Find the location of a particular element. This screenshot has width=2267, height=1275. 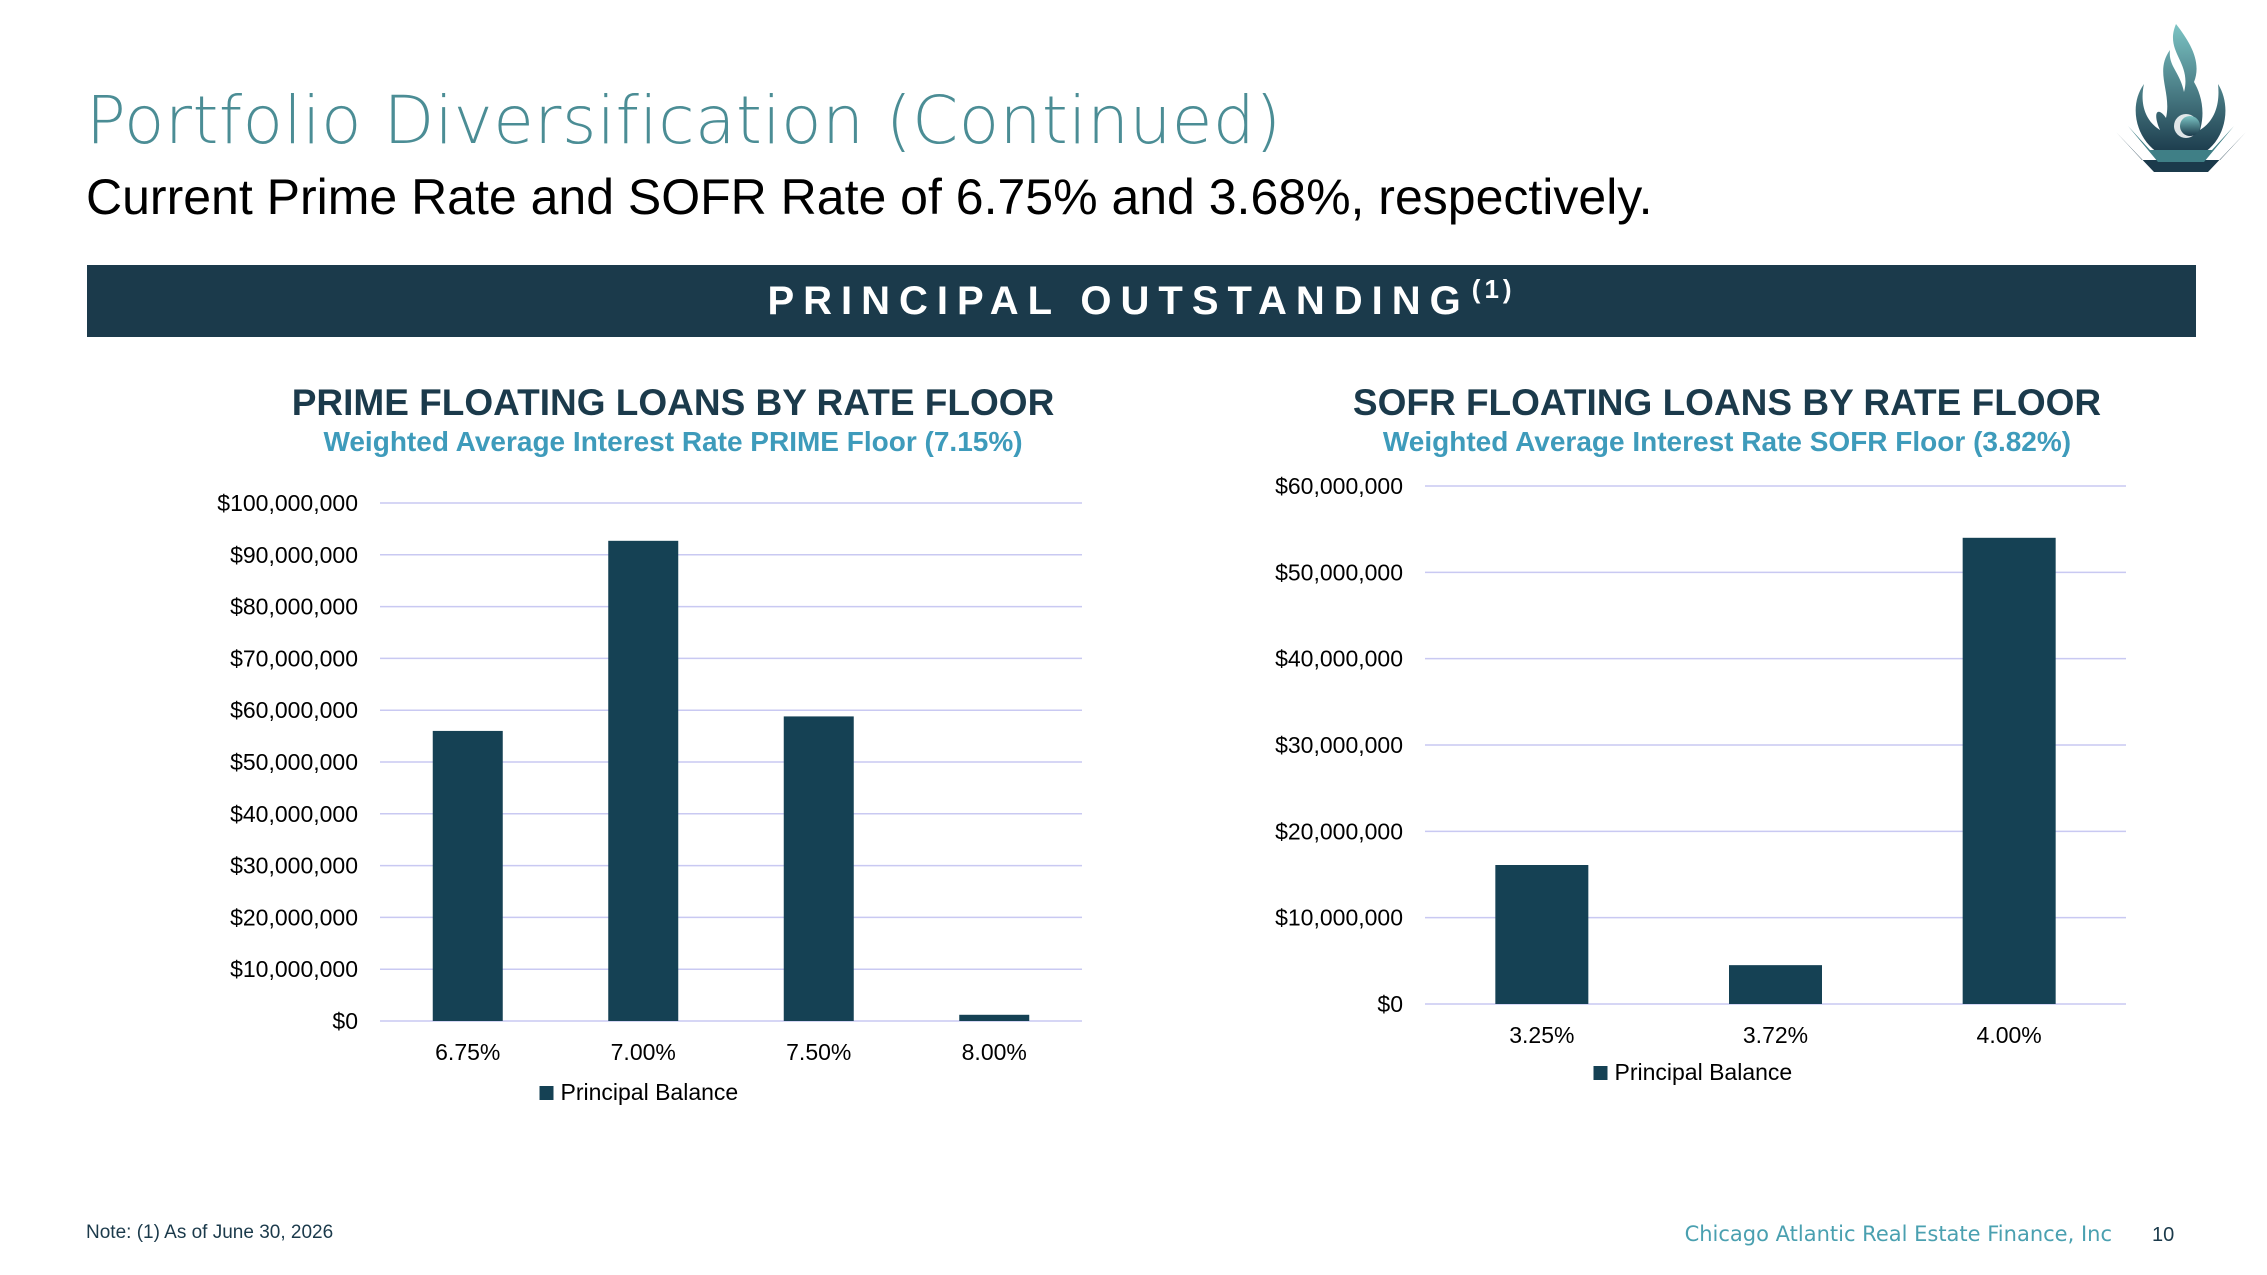

chart2-ytick-label: $20,000,000 is located at coordinates (1339, 831).